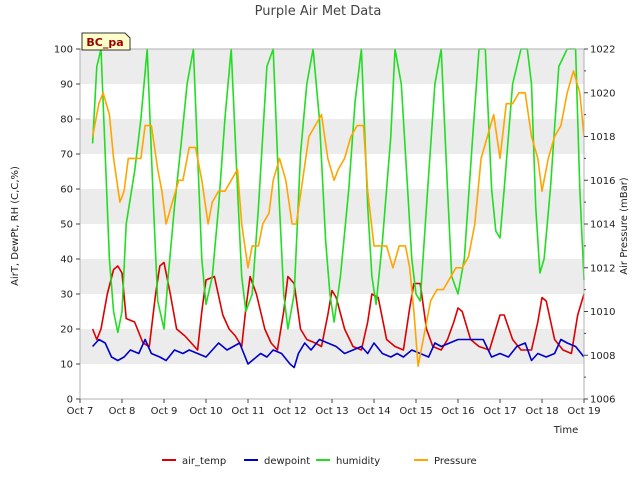 The height and width of the screenshot is (480, 640). Describe the element at coordinates (457, 411) in the screenshot. I see `x-tick-label: Oct 16` at that location.